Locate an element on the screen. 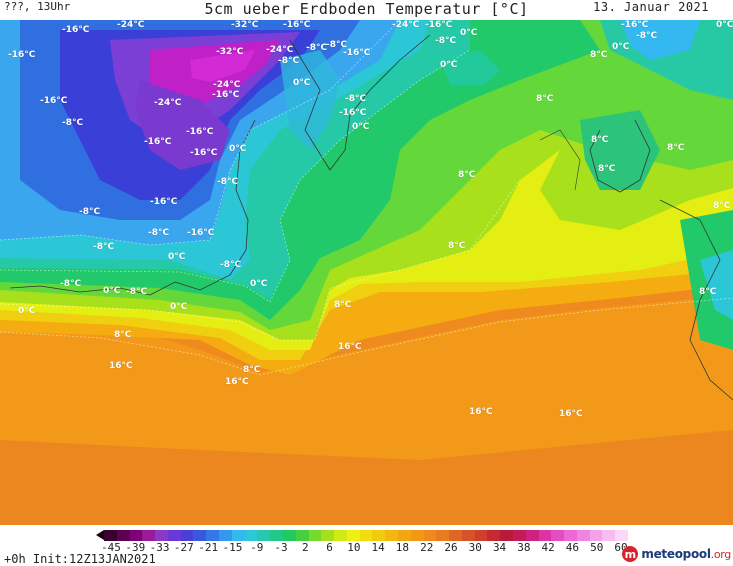 Image resolution: width=733 pixels, height=566 pixels. colorbar-tick-label: 18 is located at coordinates (402, 547).